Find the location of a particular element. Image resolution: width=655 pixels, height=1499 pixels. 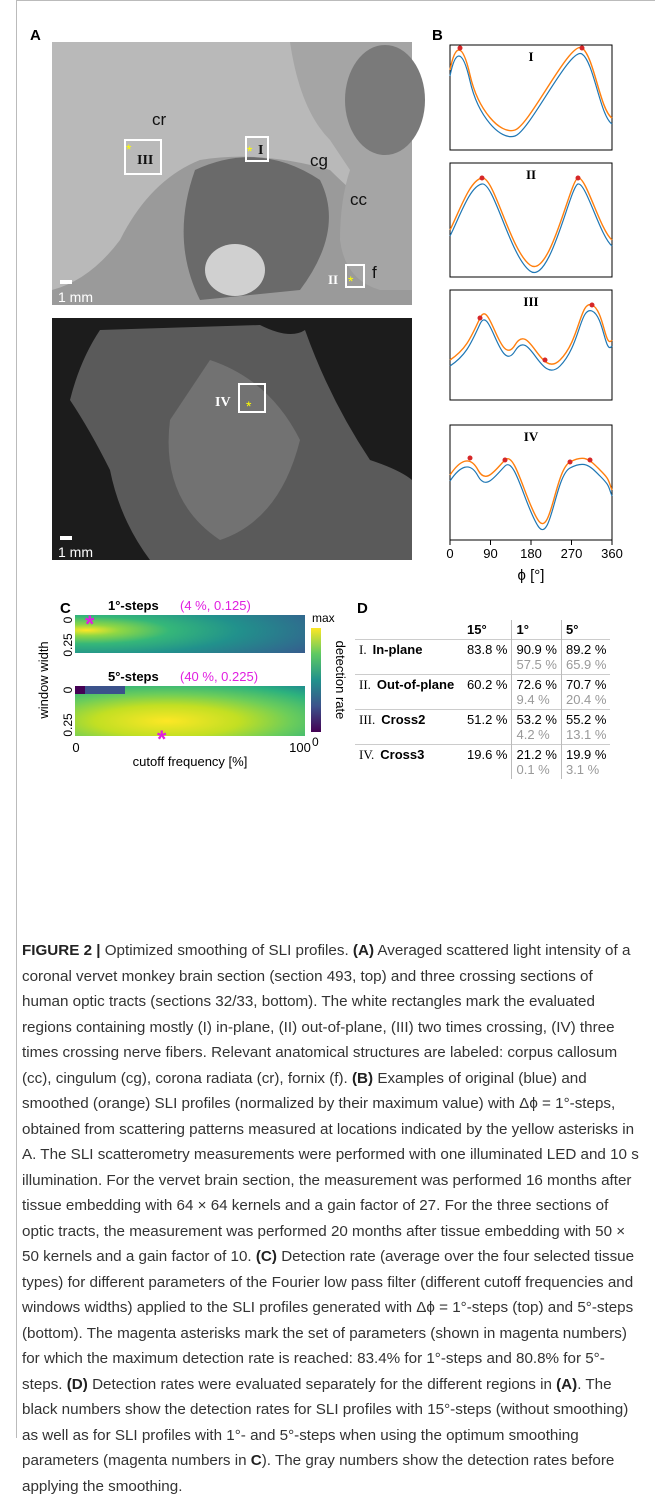

panel-label: D is located at coordinates (362, 608).